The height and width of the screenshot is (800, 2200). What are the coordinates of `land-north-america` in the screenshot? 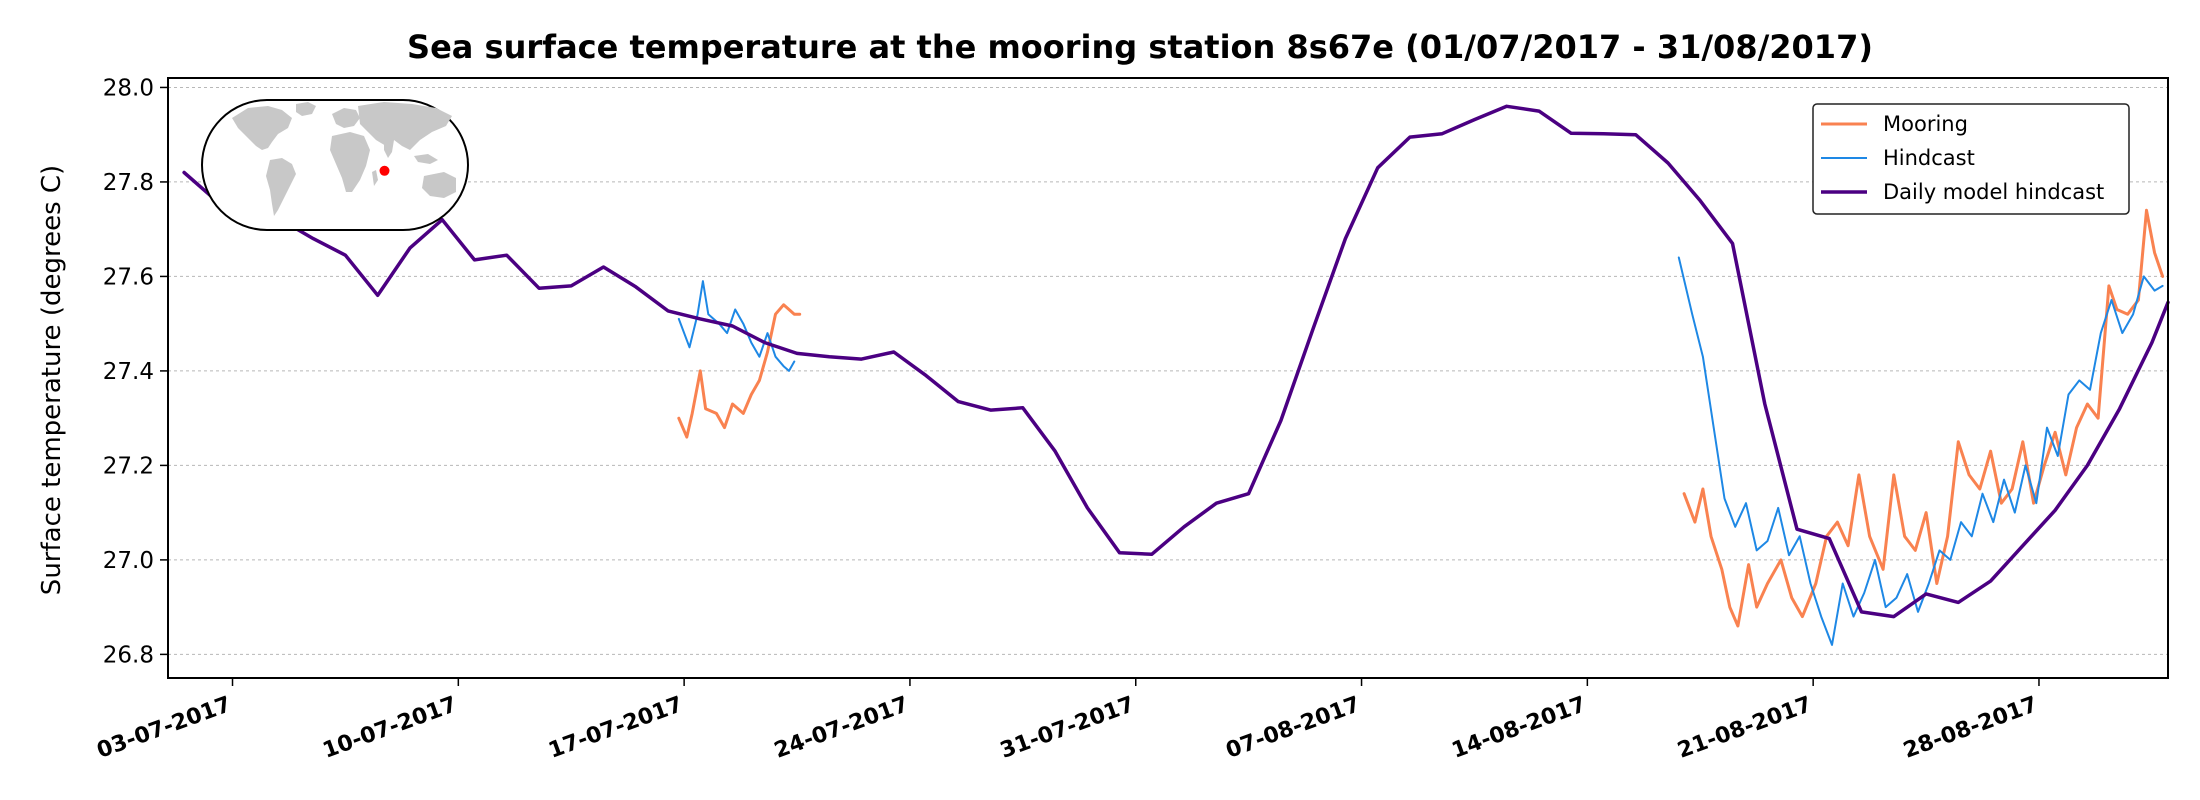 It's located at (262, 128).